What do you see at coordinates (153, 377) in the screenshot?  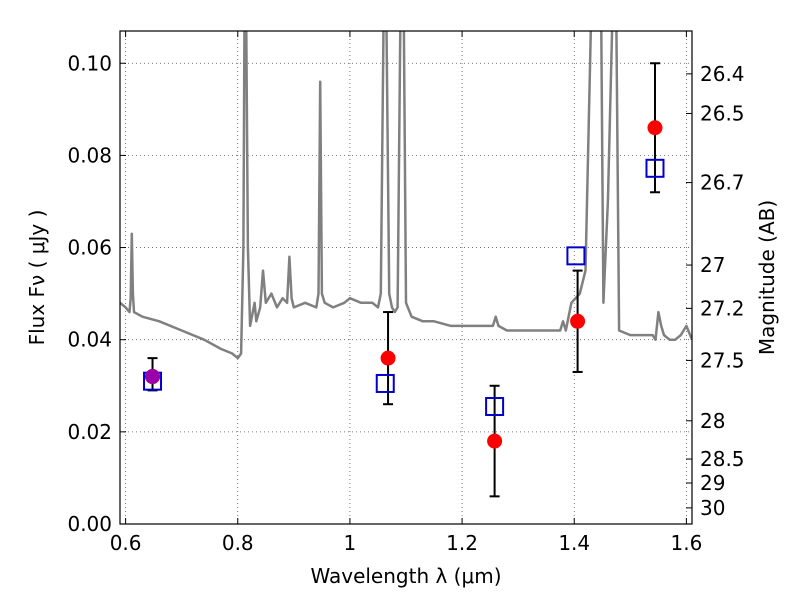 I see `highlight-point` at bounding box center [153, 377].